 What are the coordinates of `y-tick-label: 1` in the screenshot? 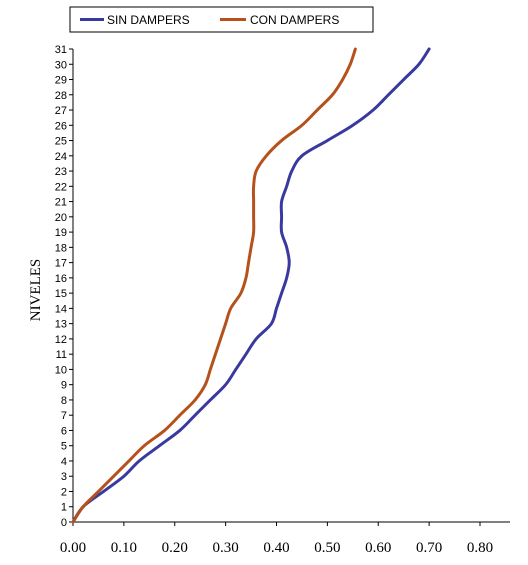 It's located at (64, 508).